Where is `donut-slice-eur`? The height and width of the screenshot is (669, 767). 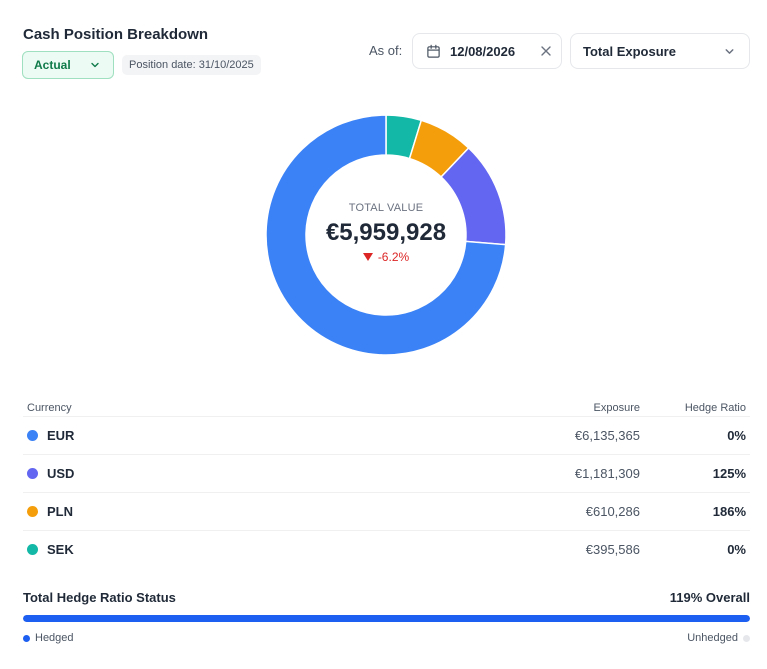
donut-slice-eur is located at coordinates (386, 235).